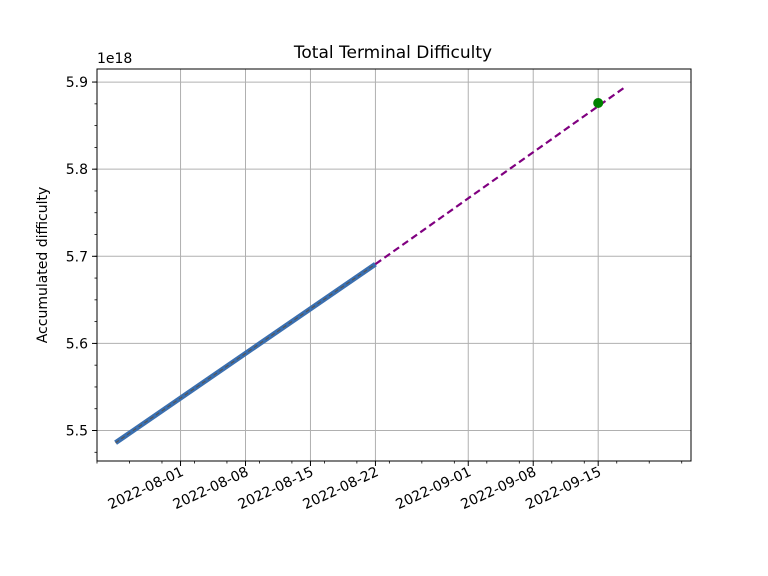  Describe the element at coordinates (598, 102) in the screenshot. I see `marker-point` at that location.